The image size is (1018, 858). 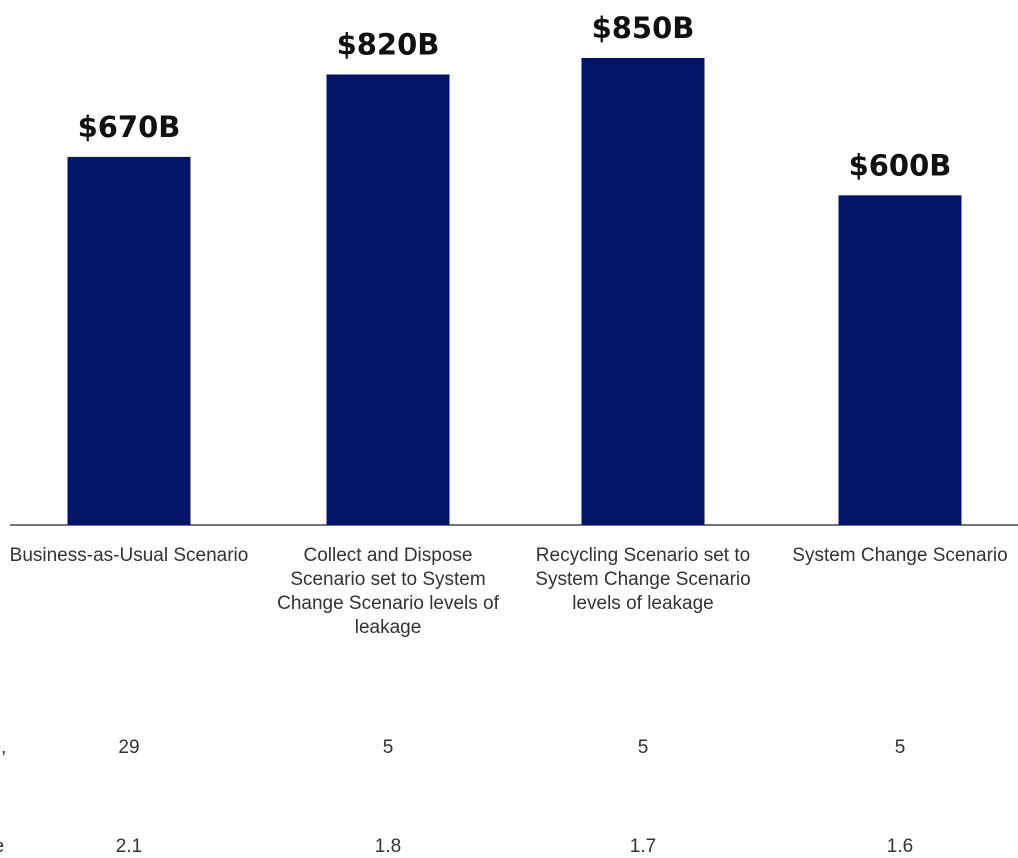 I want to click on data-label: $600B, so click(x=900, y=165).